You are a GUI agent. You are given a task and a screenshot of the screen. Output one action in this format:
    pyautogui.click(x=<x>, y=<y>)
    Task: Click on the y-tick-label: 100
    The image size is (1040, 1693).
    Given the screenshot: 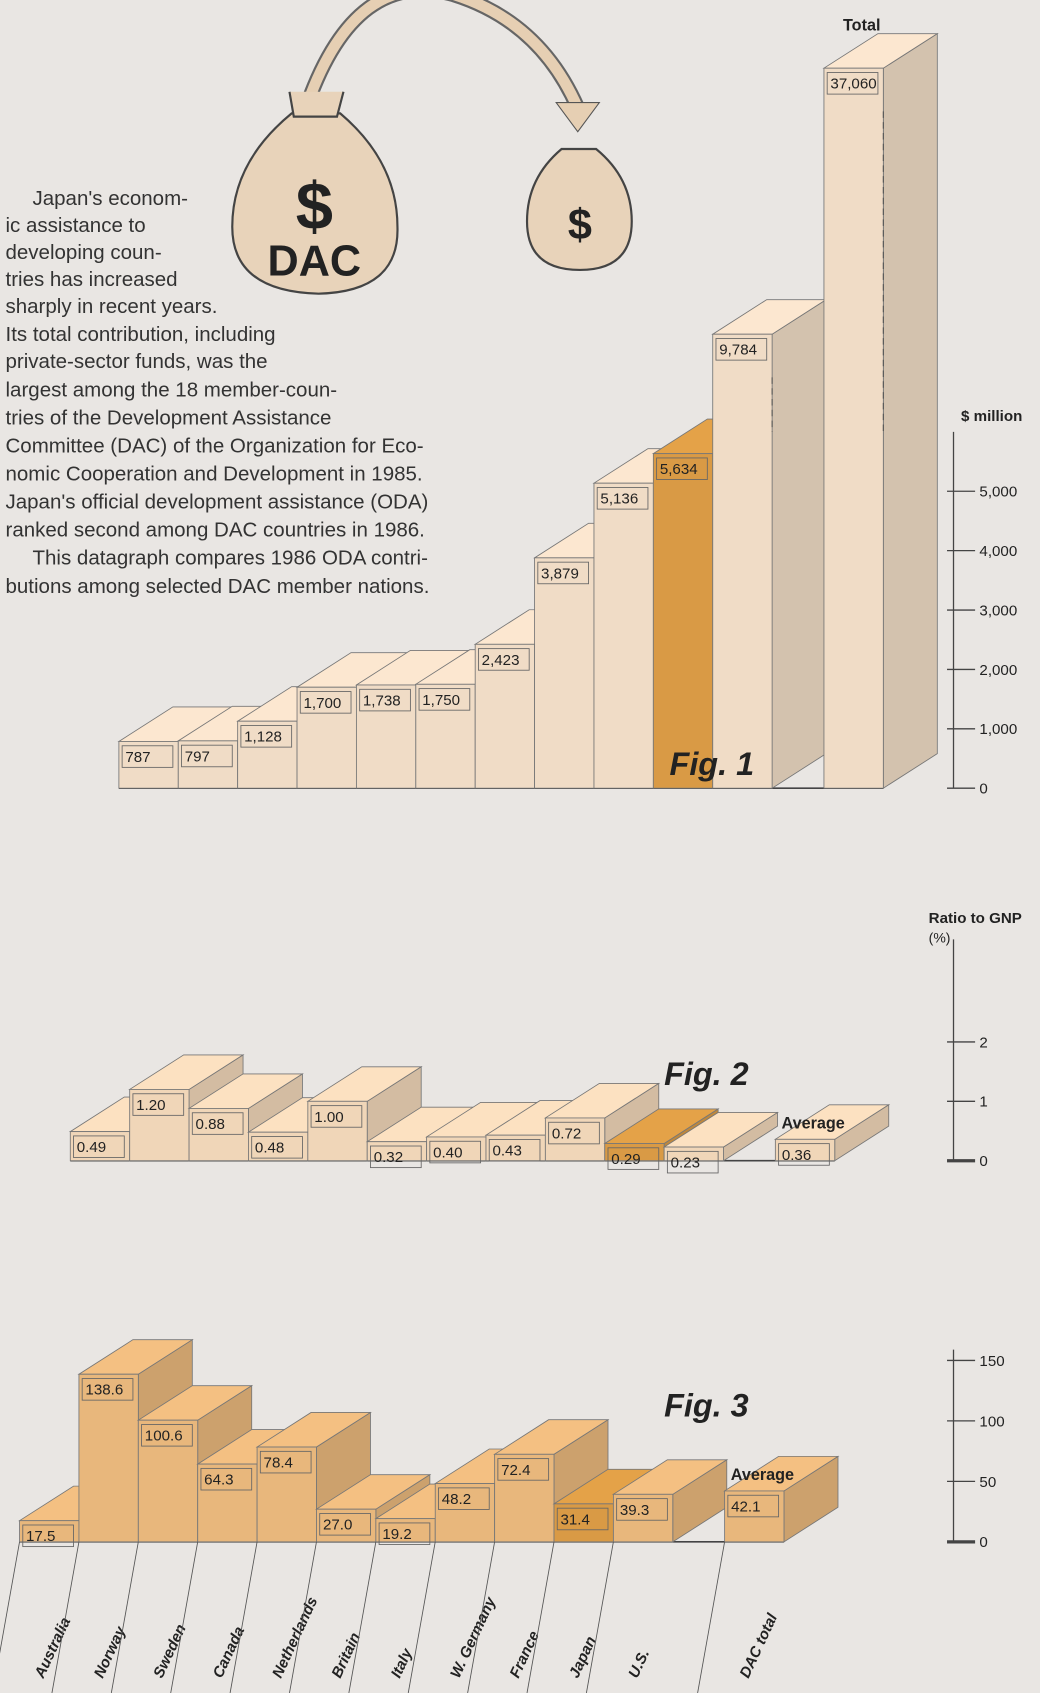 What is the action you would take?
    pyautogui.click(x=991, y=1421)
    